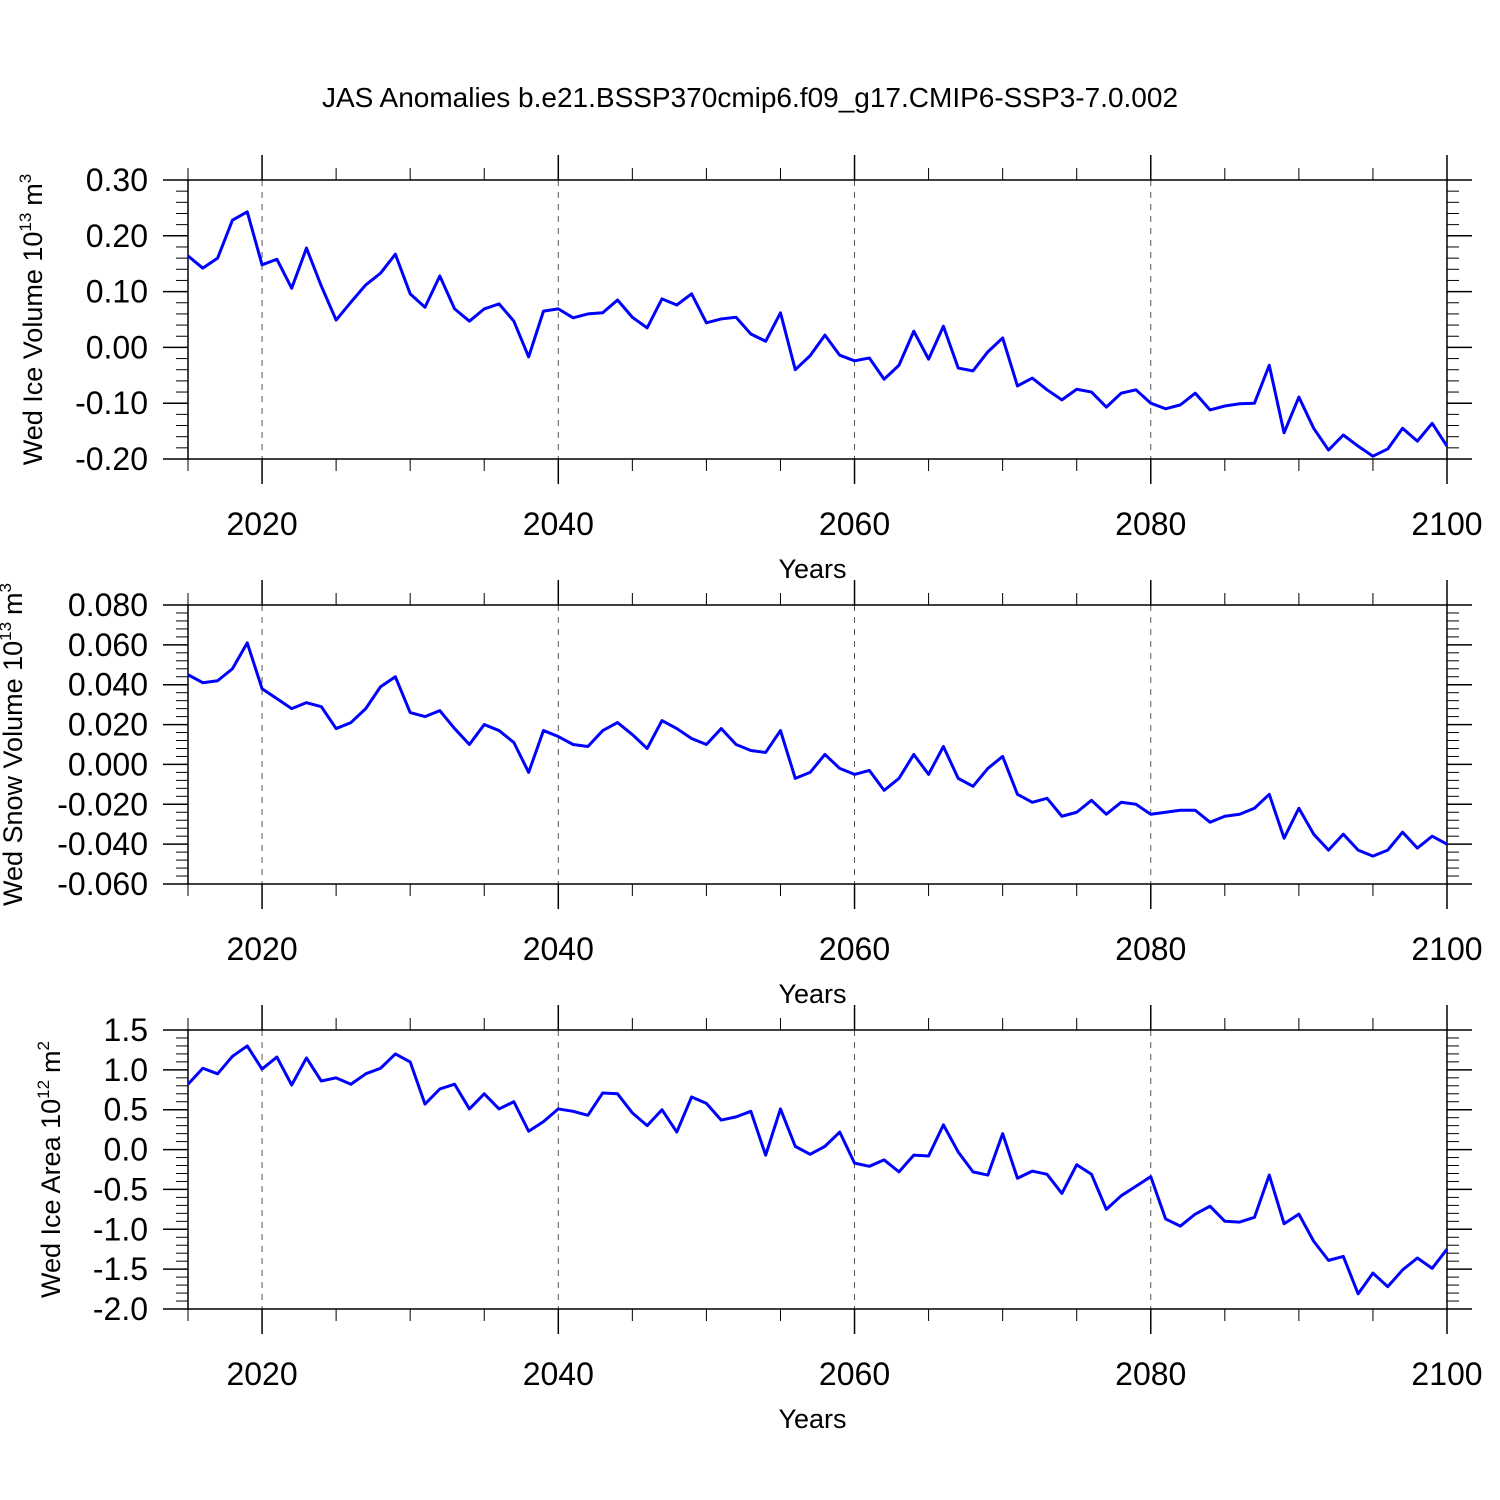 The width and height of the screenshot is (1500, 1500). What do you see at coordinates (111, 459) in the screenshot?
I see `y-tick-label: -0.20` at bounding box center [111, 459].